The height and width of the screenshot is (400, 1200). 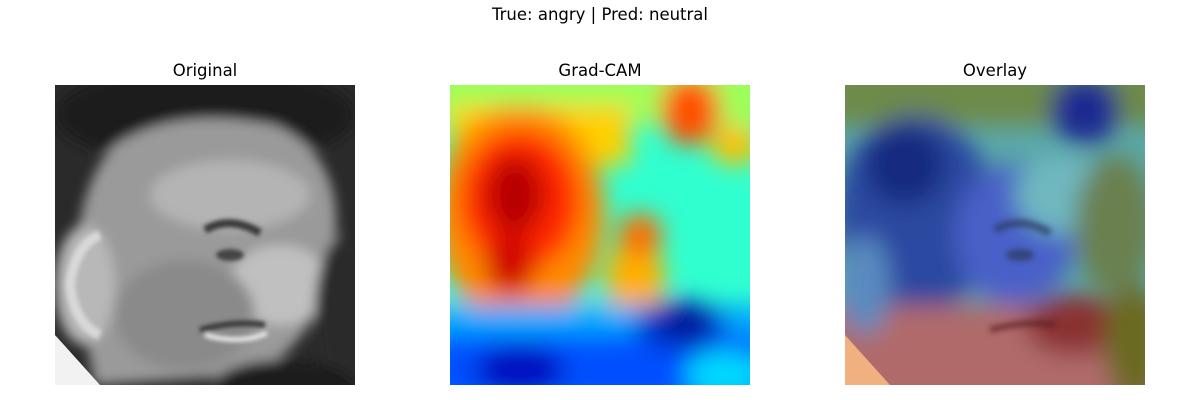 I want to click on original-title: Original, so click(x=205, y=70).